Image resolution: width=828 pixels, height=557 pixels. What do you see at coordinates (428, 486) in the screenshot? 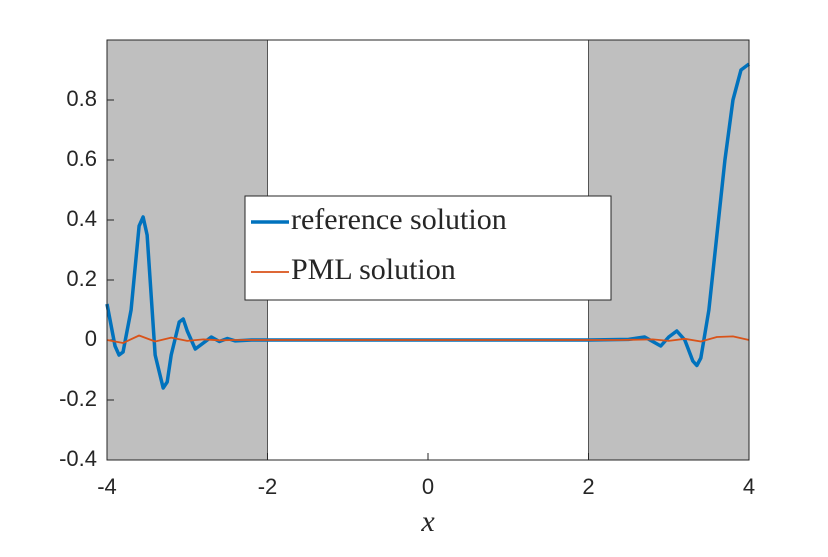
I see `x-tick-label: 0` at bounding box center [428, 486].